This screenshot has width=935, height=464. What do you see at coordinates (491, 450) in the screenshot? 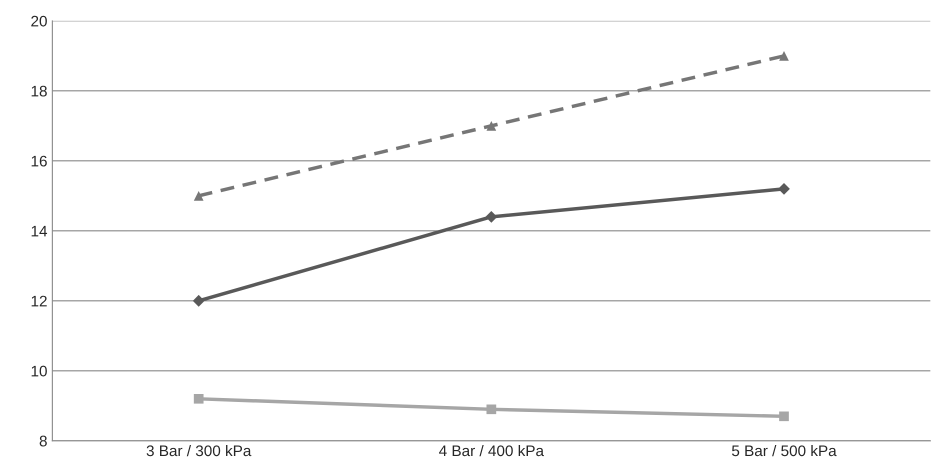
I see `x-tick-label: 4 Bar / 400 kPa` at bounding box center [491, 450].